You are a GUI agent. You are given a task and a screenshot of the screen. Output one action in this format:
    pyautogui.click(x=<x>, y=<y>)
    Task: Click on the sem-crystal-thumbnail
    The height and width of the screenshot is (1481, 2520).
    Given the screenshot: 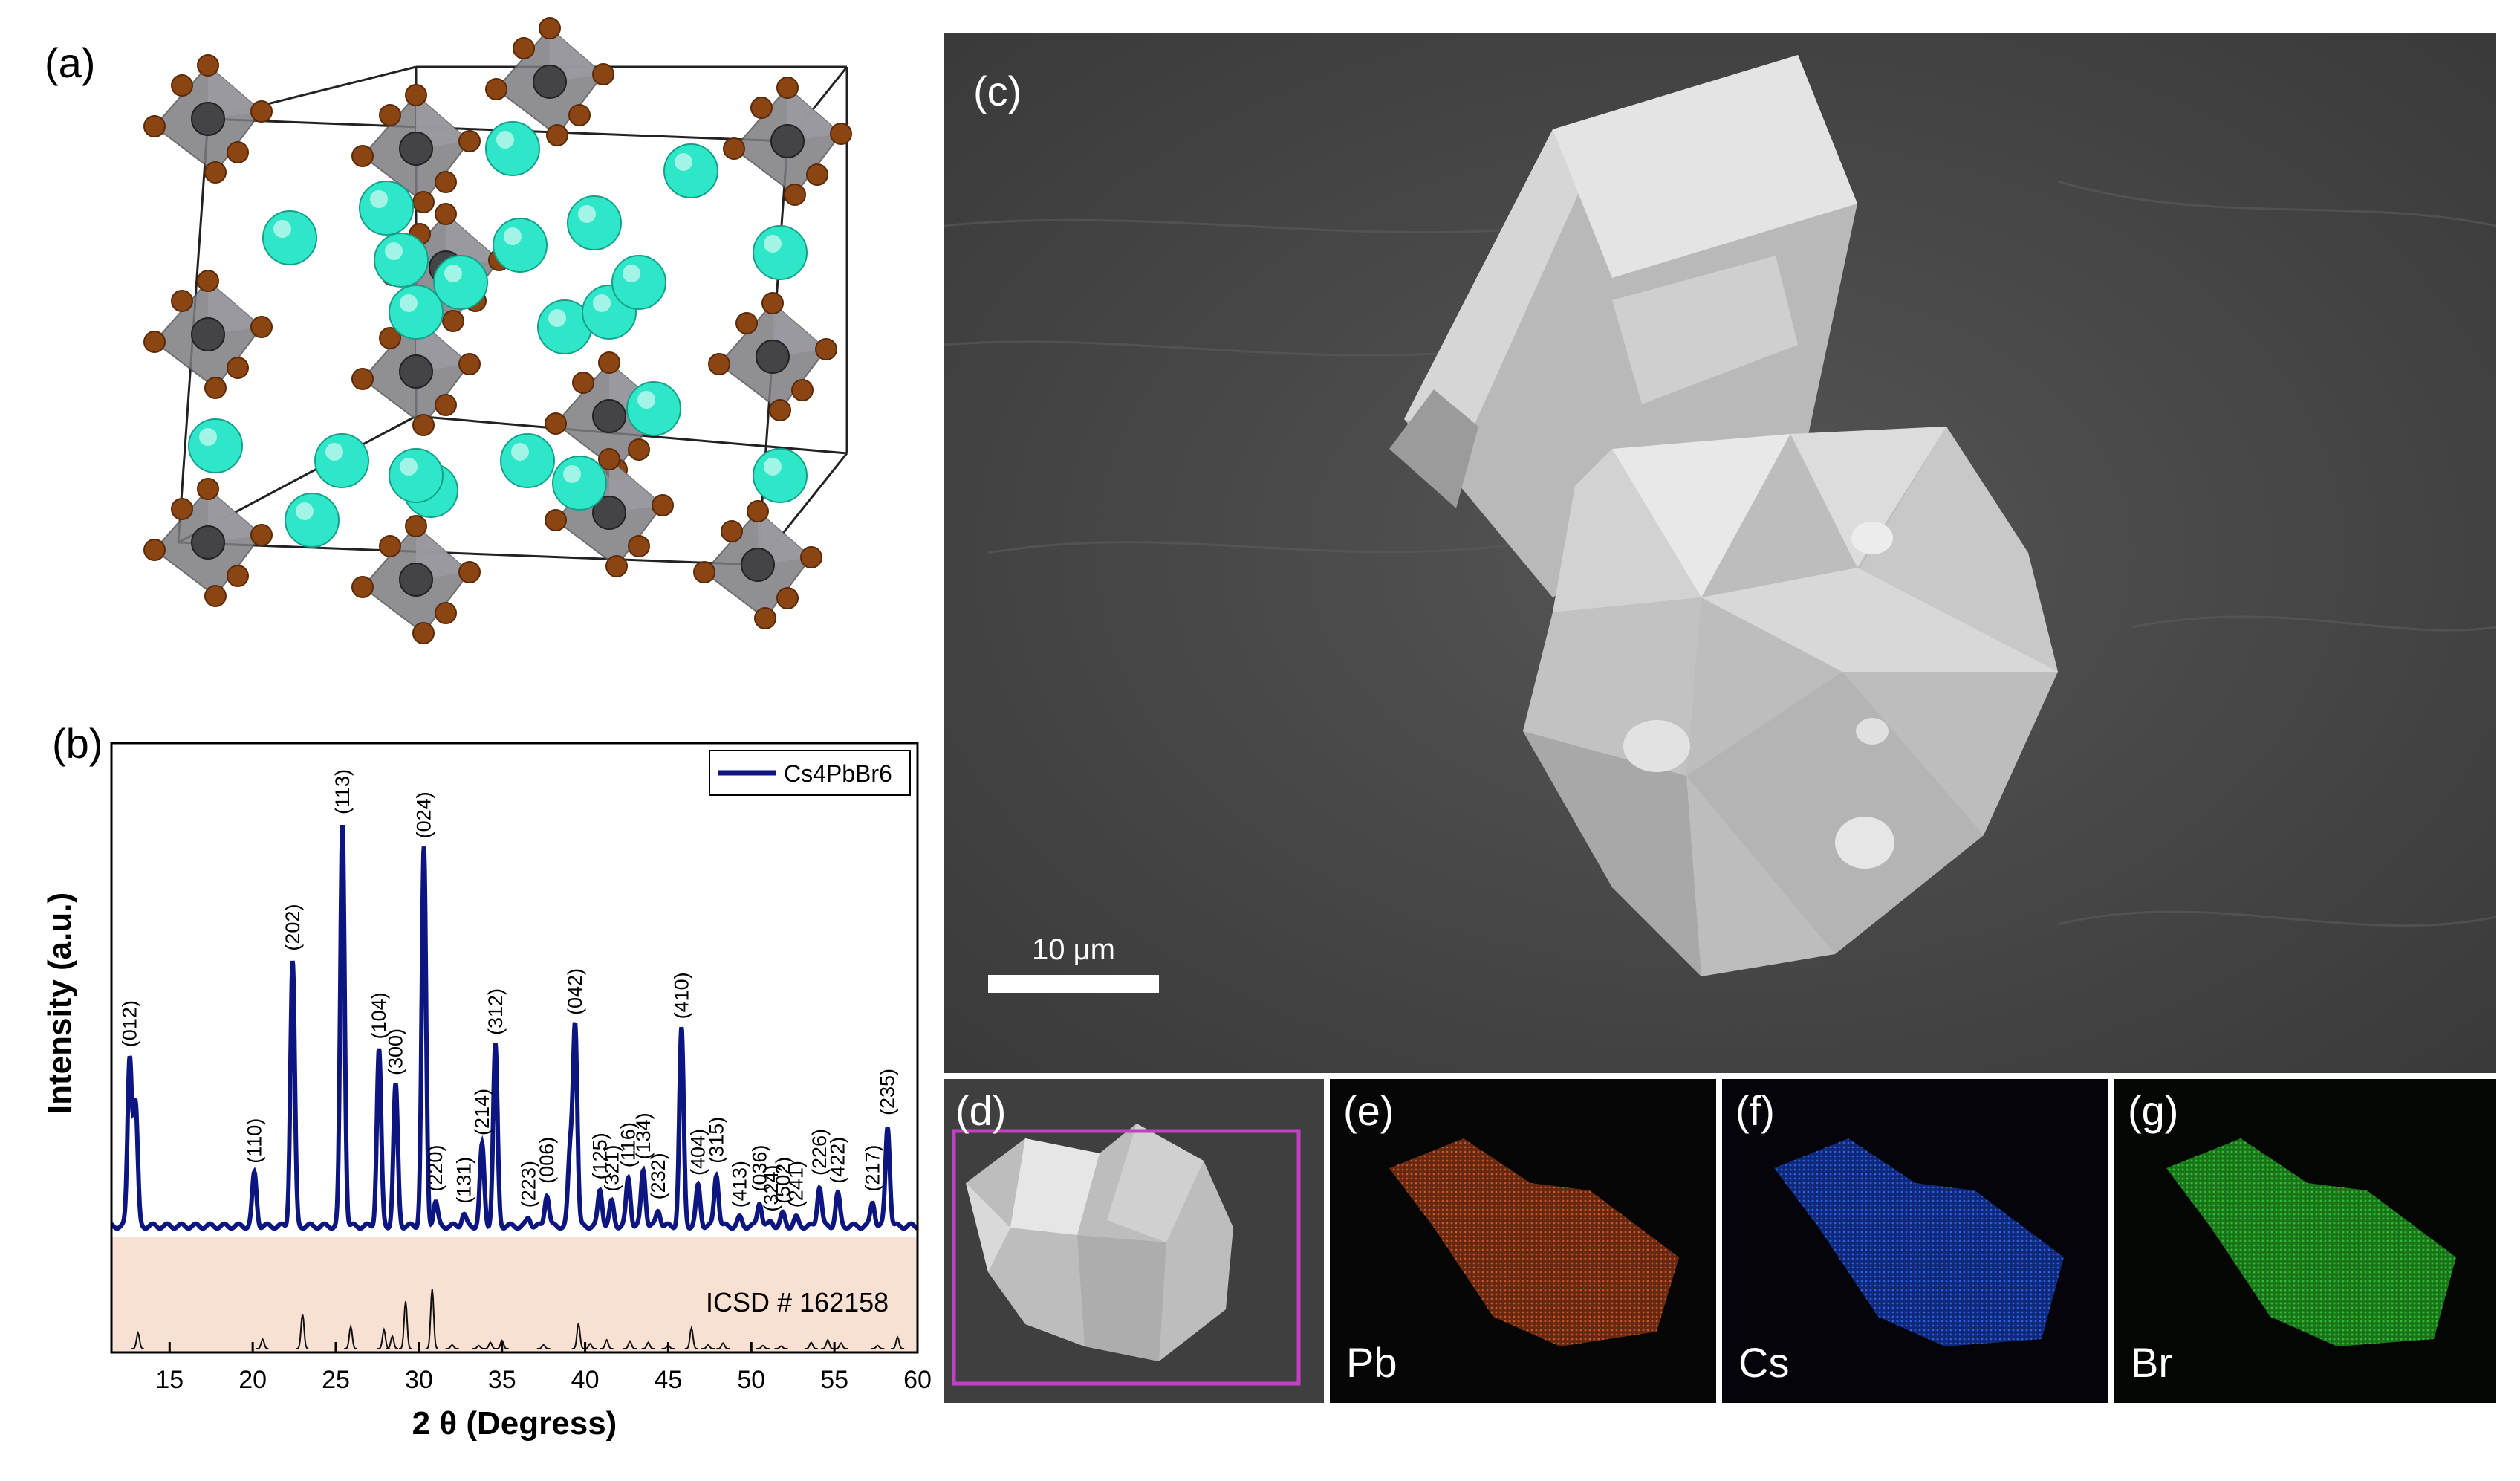 What is the action you would take?
    pyautogui.click(x=1134, y=1241)
    